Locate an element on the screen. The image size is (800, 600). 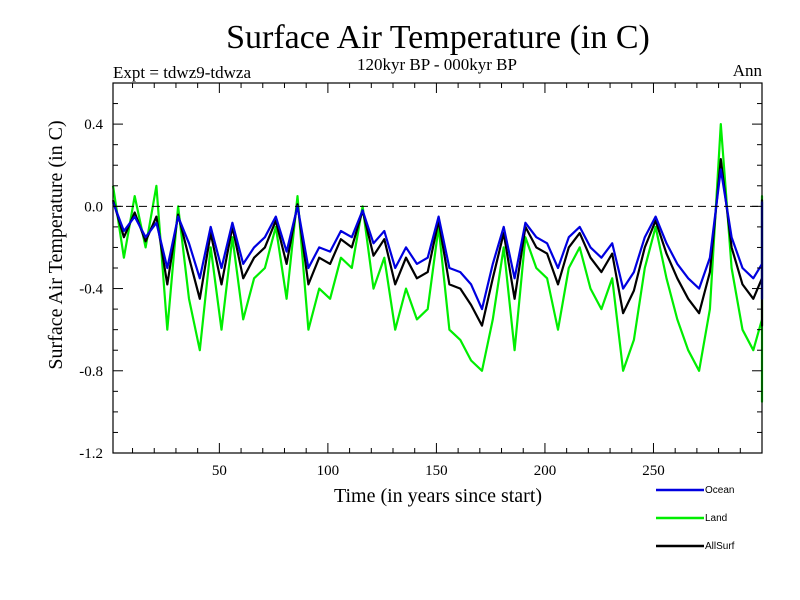
chart-title: Surface Air Temperature (in C) is located at coordinates (438, 37).